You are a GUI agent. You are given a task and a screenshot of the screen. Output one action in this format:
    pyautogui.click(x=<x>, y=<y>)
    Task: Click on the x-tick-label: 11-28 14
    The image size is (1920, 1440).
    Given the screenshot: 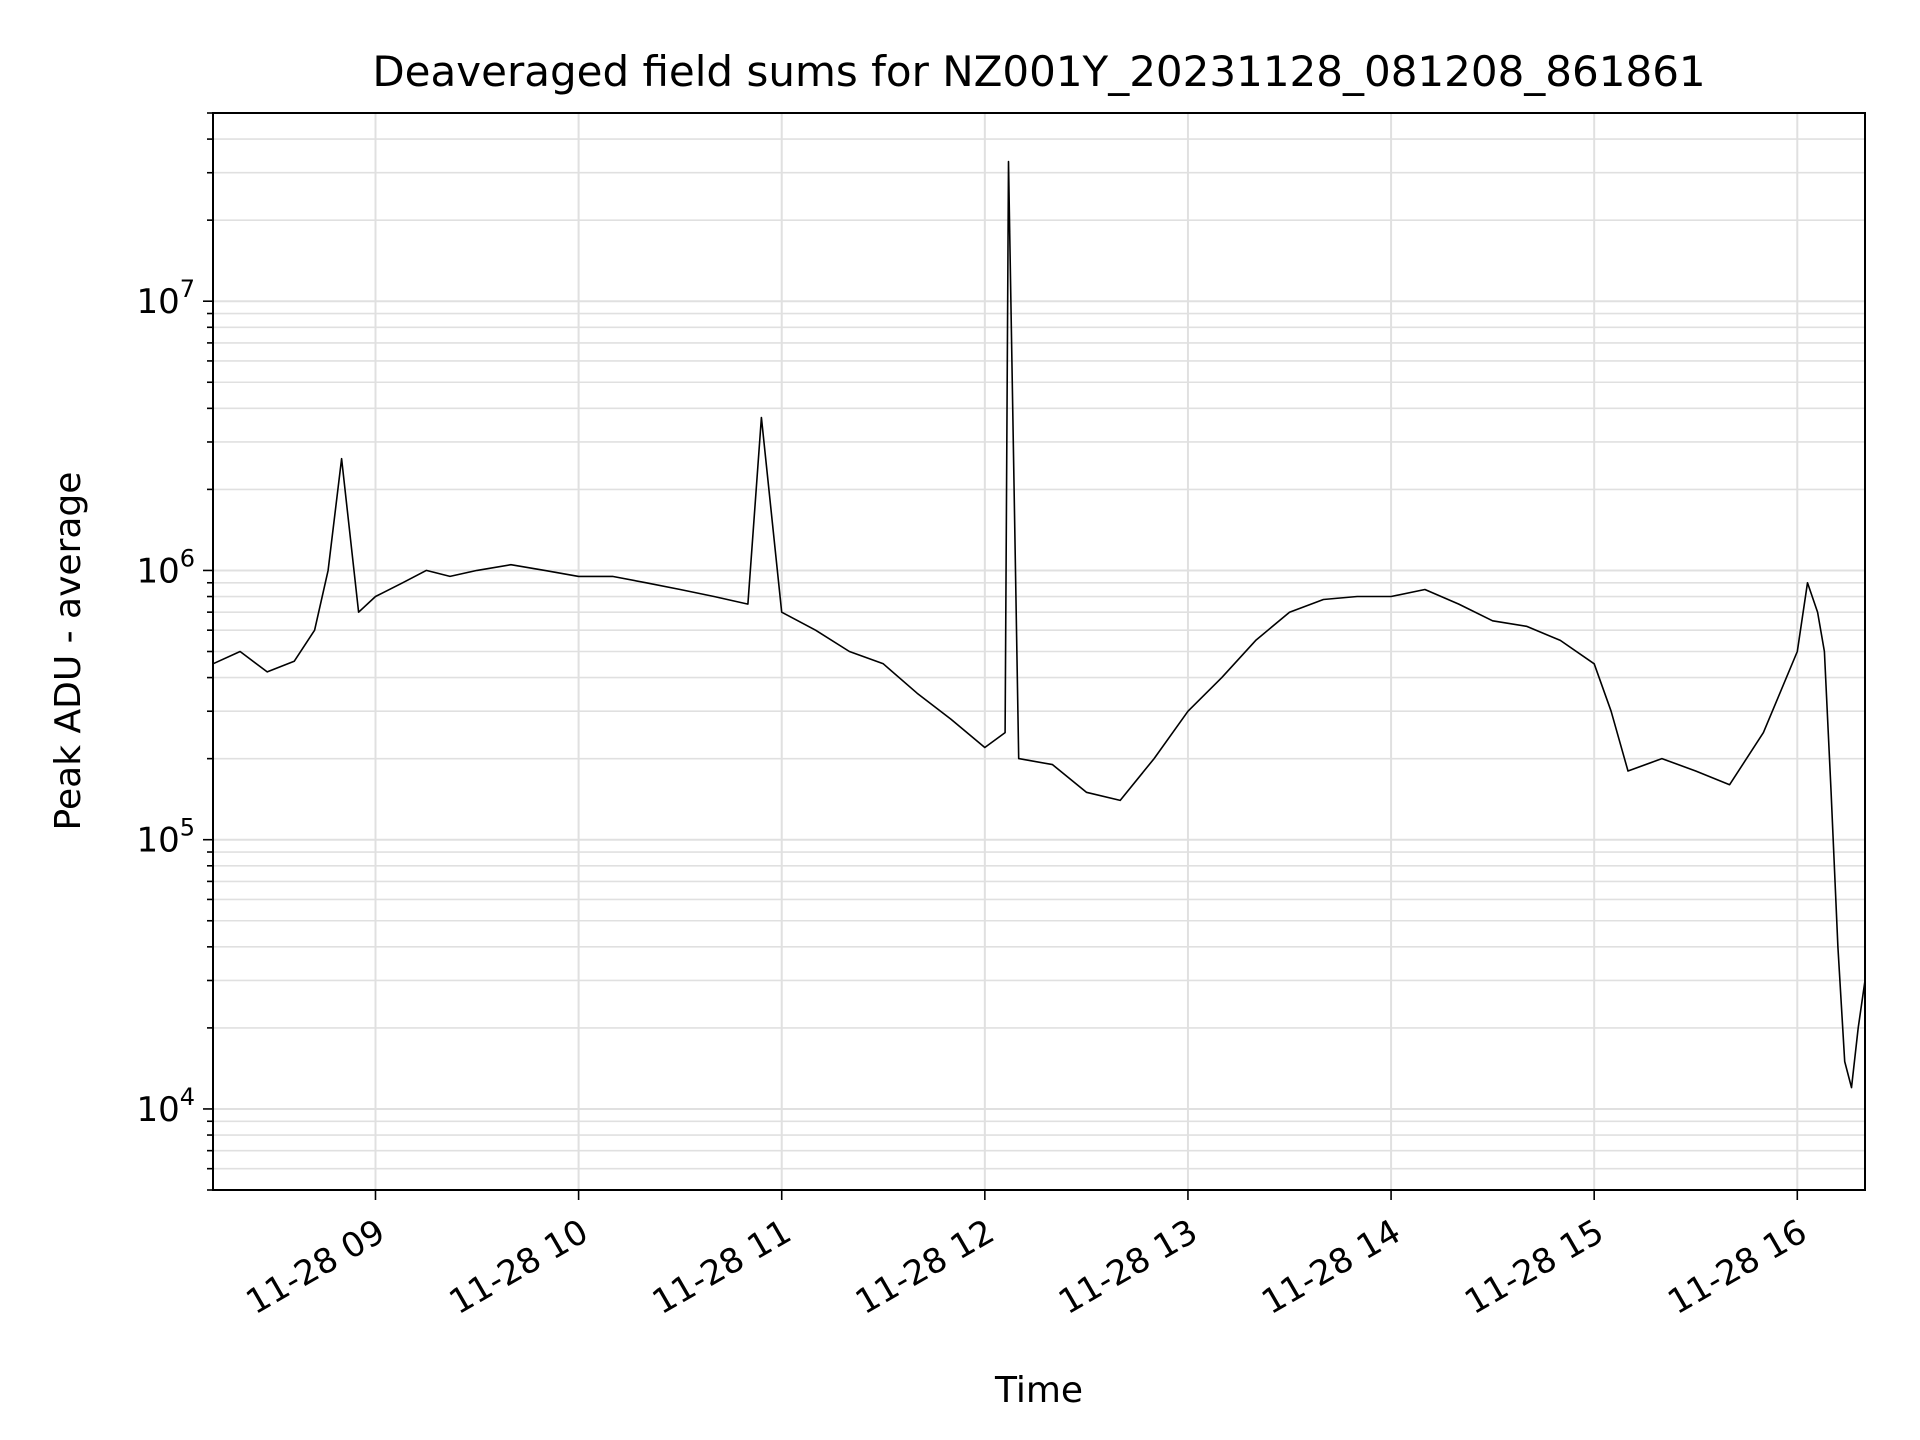 What is the action you would take?
    pyautogui.click(x=1331, y=1267)
    